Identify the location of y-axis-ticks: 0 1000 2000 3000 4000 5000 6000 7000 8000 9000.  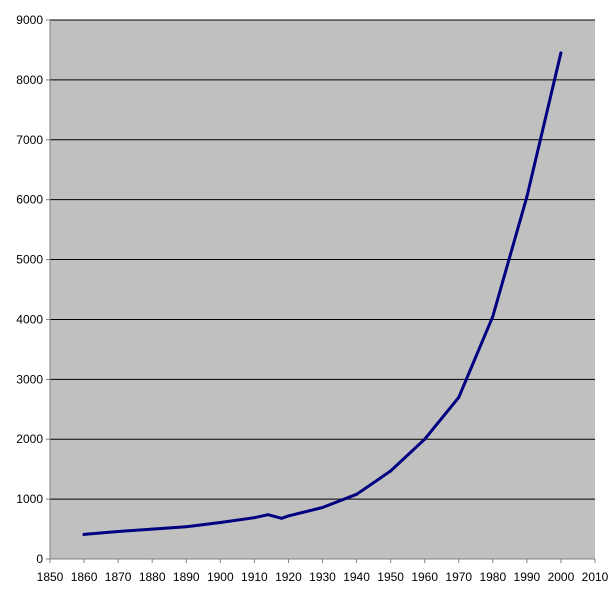
(33, 289).